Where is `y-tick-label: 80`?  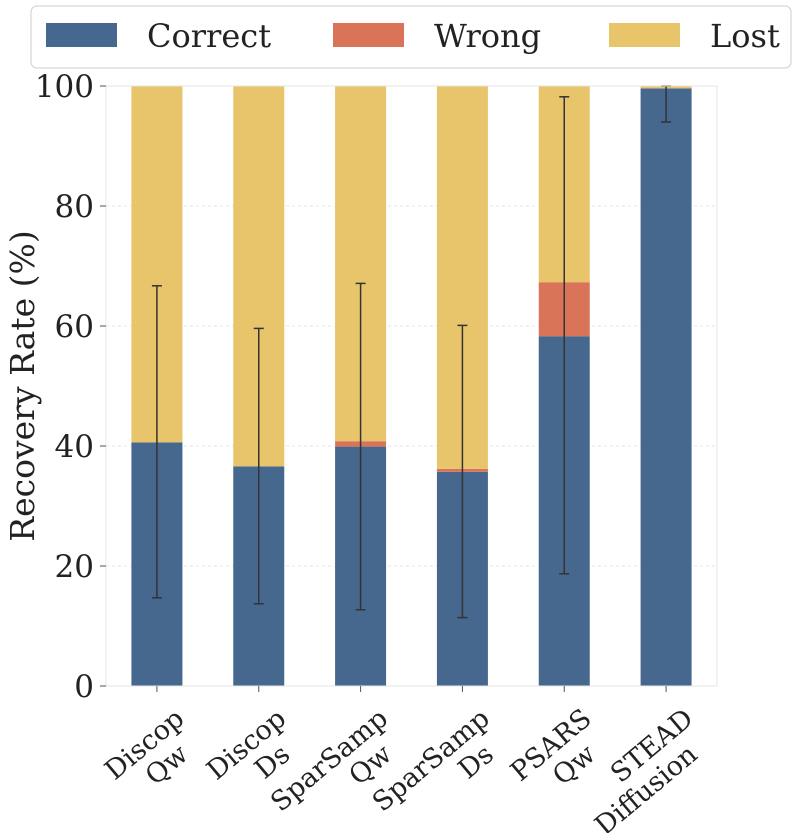
y-tick-label: 80 is located at coordinates (74, 207).